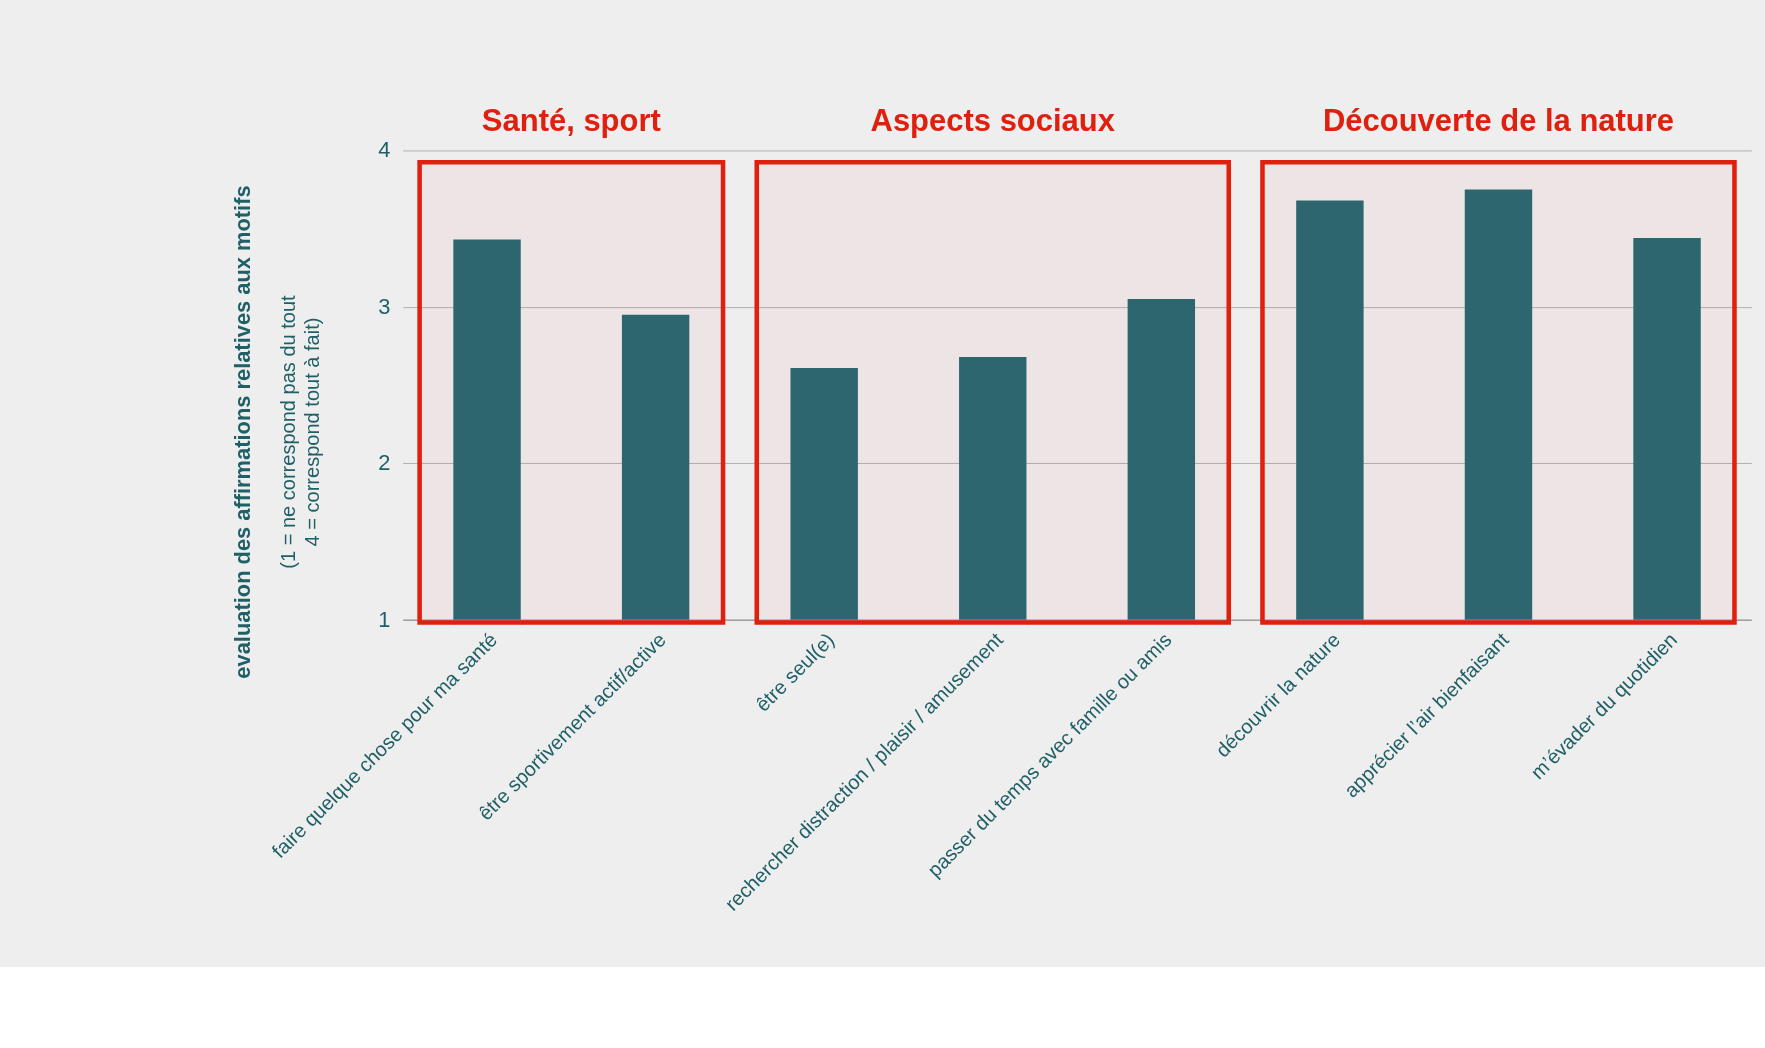  What do you see at coordinates (242, 432) in the screenshot?
I see `y-axis-title: evaluation des affirmations relatives aux motifs` at bounding box center [242, 432].